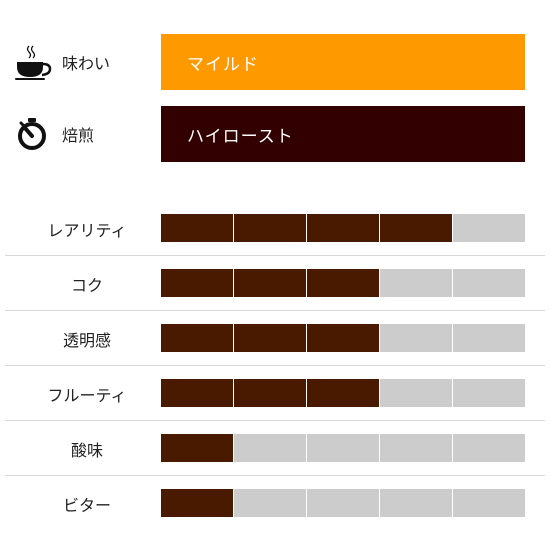  I want to click on roast-label-group: 焙煎, so click(82, 134).